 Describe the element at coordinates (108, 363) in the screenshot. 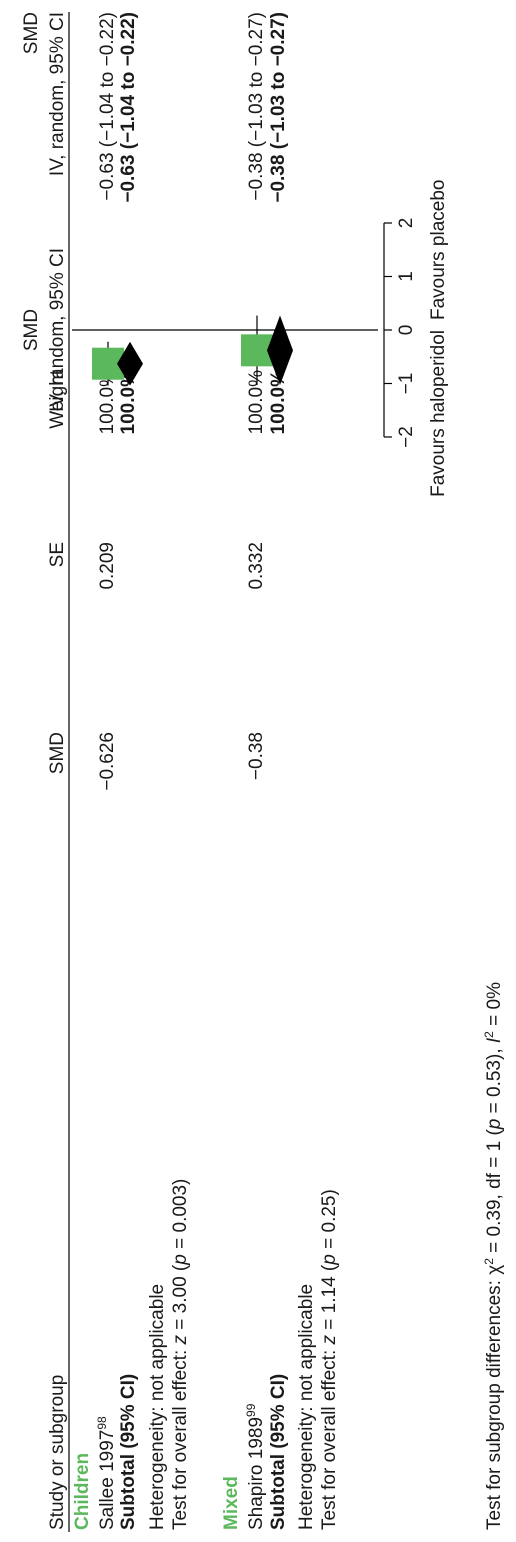

I see `effect-square-sallee` at that location.